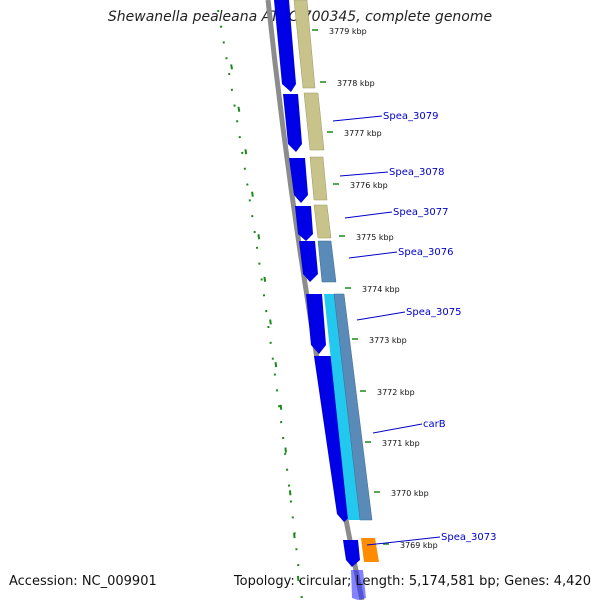  What do you see at coordinates (420, 212) in the screenshot?
I see `gene-label: Spea_3077` at bounding box center [420, 212].